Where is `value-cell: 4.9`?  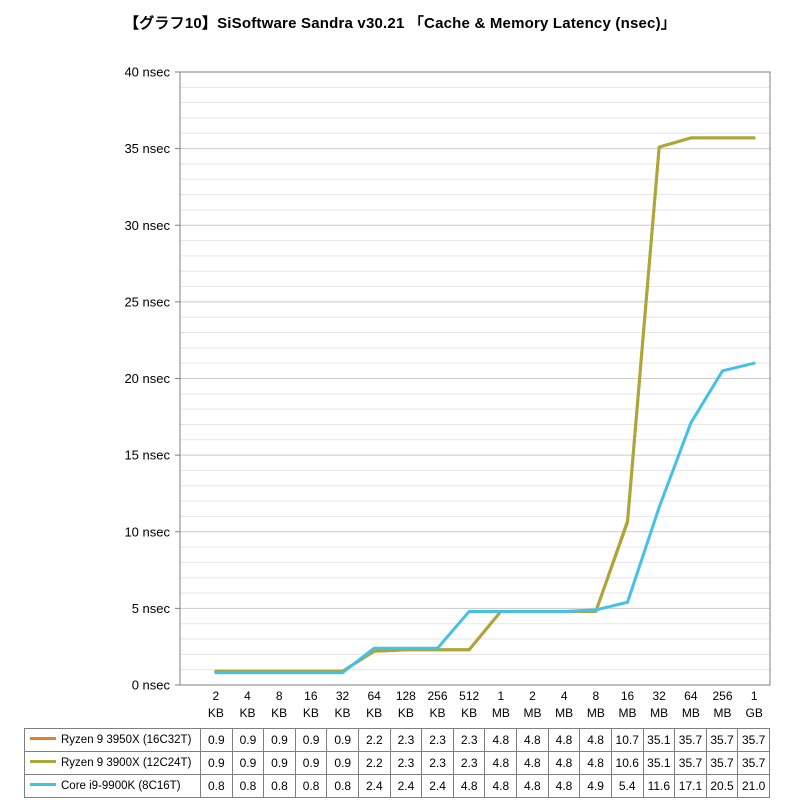 value-cell: 4.9 is located at coordinates (595, 786).